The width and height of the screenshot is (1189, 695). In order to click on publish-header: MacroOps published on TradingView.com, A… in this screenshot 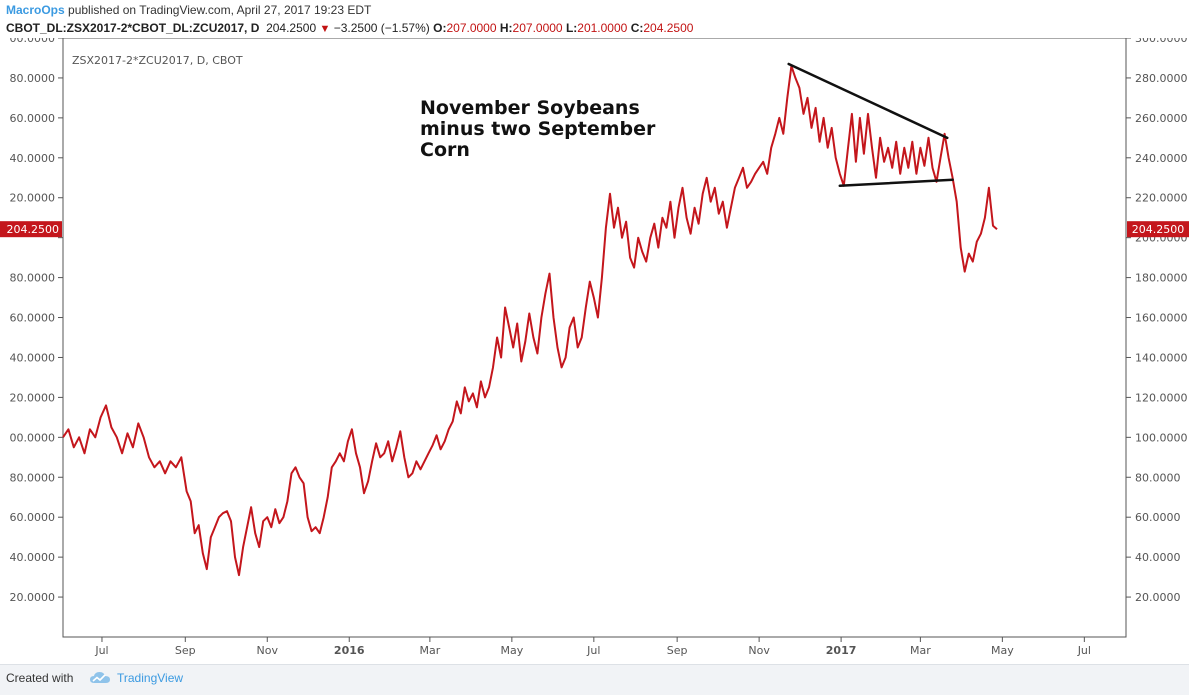, I will do `click(188, 11)`.